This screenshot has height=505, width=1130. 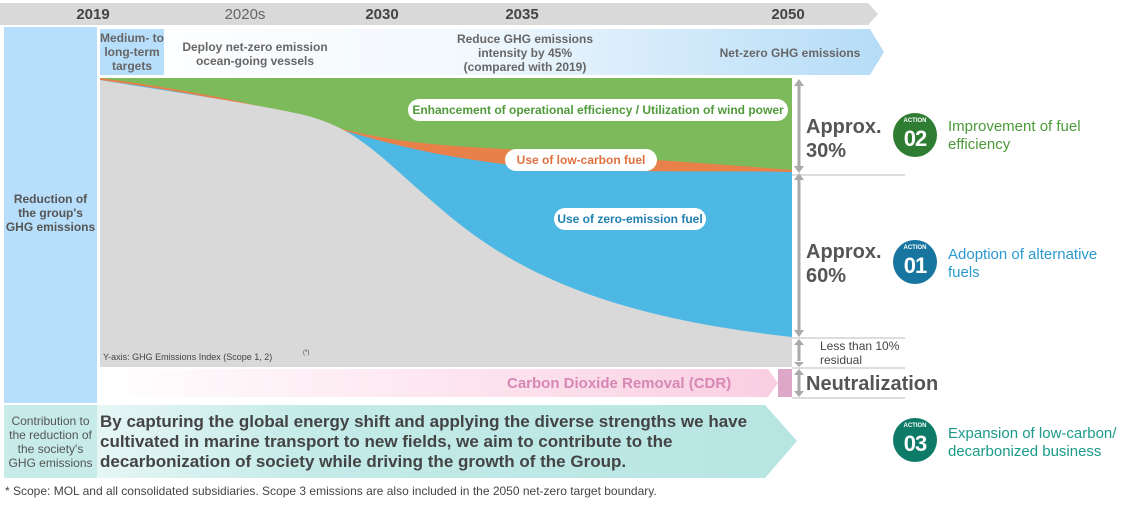 I want to click on year-2019: 2019, so click(x=93, y=14).